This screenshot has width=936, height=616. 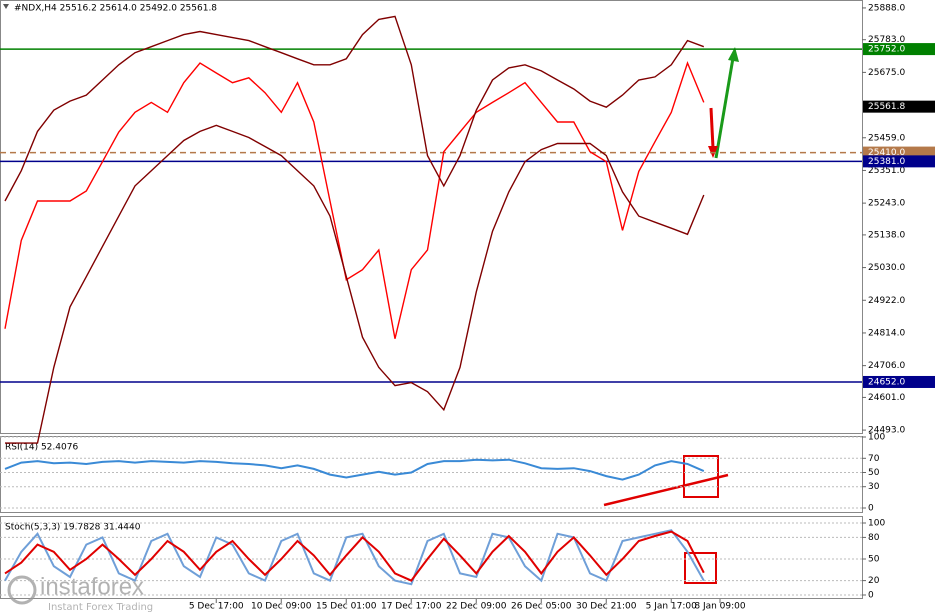 I want to click on y-tick-label: 25030.0, so click(x=886, y=268).